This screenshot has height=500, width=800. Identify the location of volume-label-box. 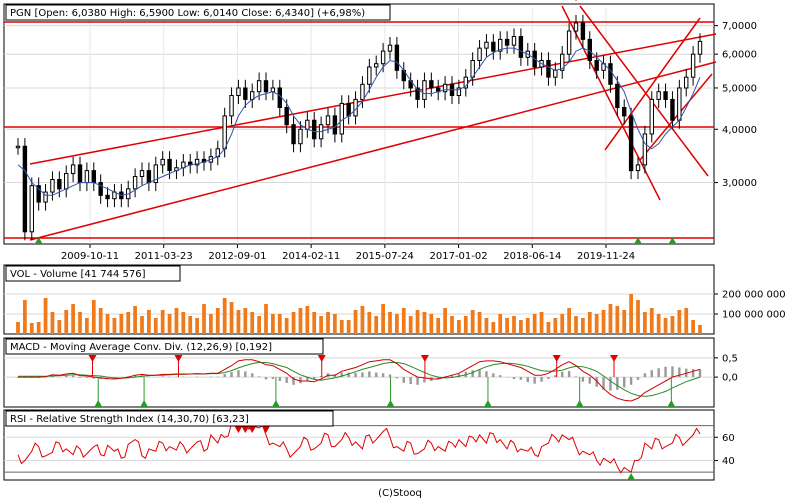
(93, 273).